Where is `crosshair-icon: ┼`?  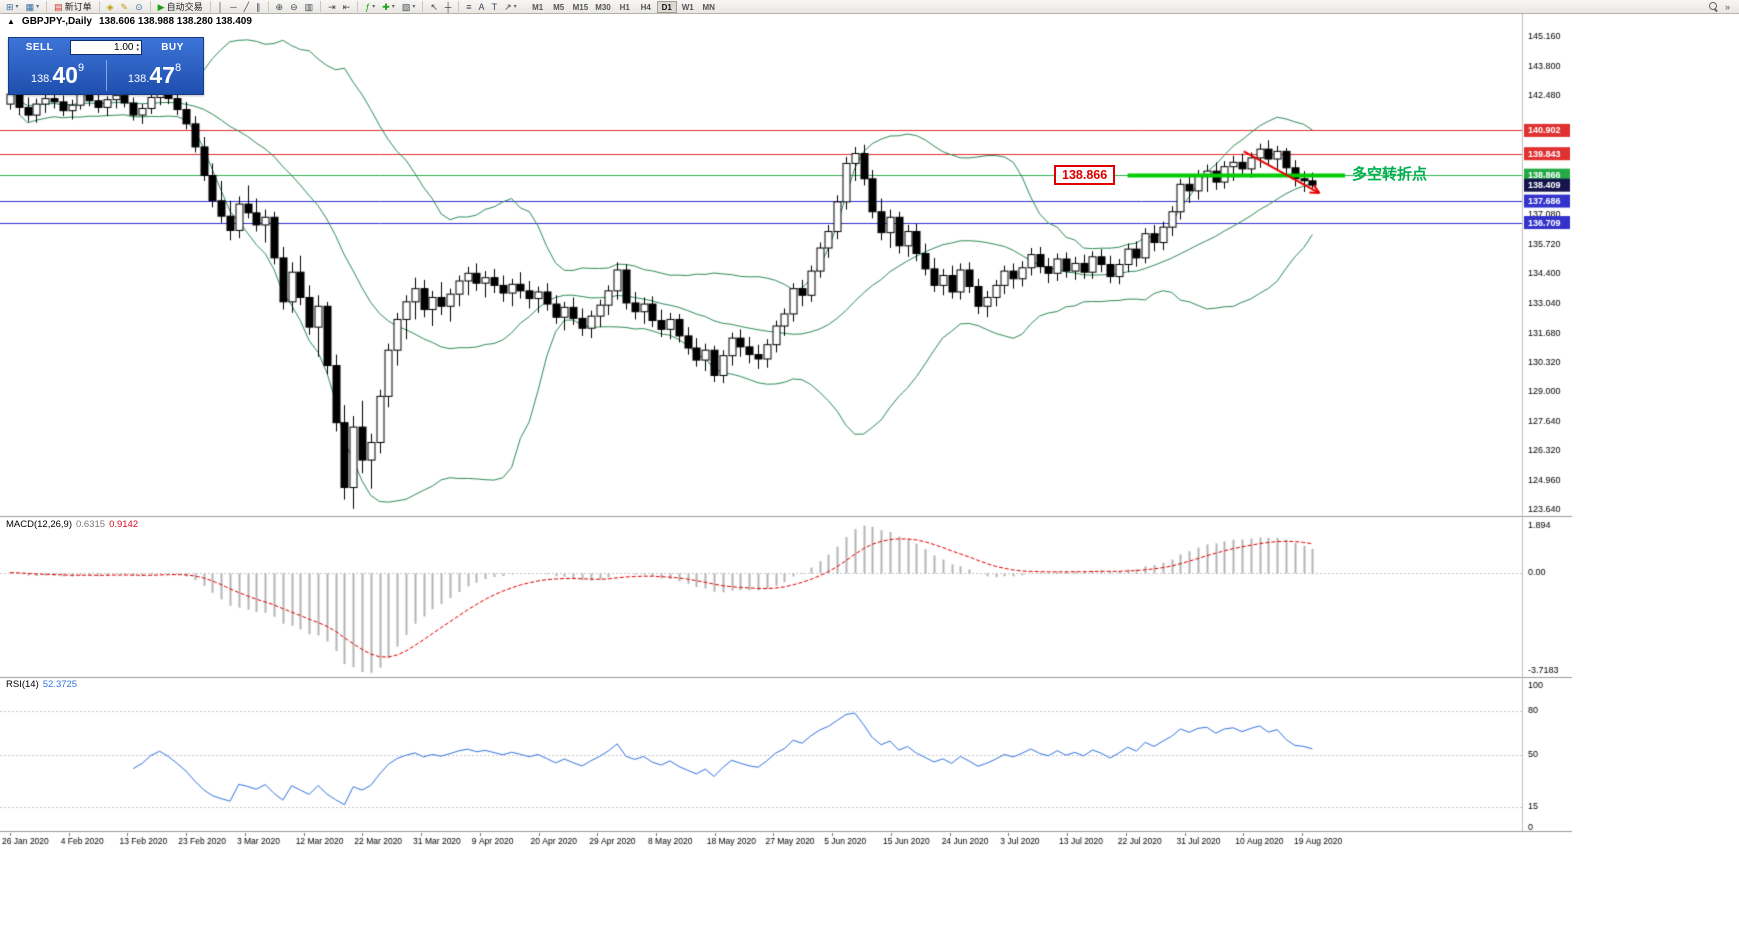 crosshair-icon: ┼ is located at coordinates (448, 6).